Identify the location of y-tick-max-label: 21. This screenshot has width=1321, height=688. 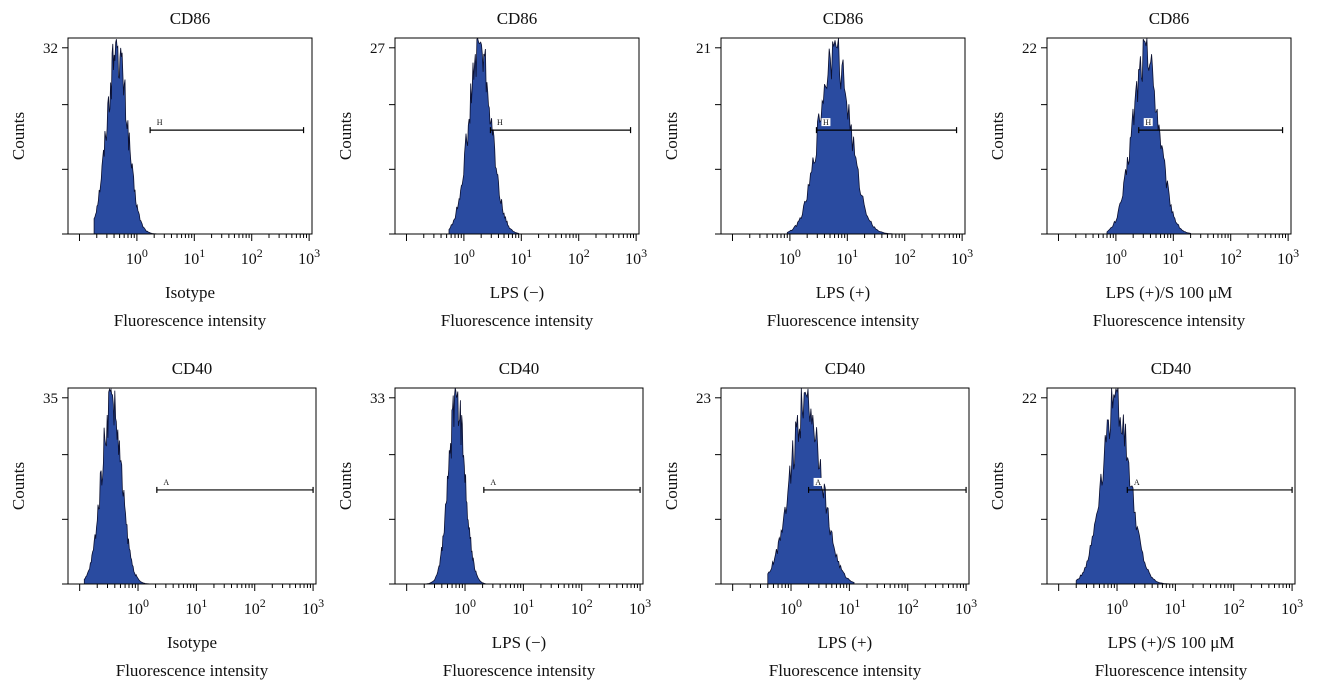
(703, 49).